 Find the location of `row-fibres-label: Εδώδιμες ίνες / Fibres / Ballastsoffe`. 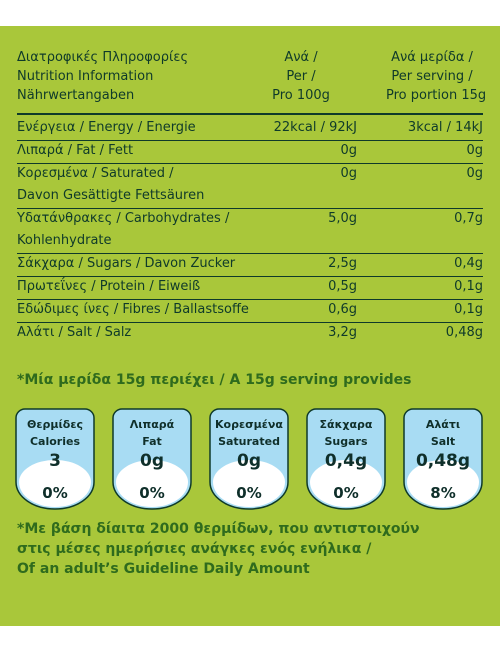

row-fibres-label: Εδώδιμες ίνες / Fibres / Ballastsoffe is located at coordinates (133, 309).